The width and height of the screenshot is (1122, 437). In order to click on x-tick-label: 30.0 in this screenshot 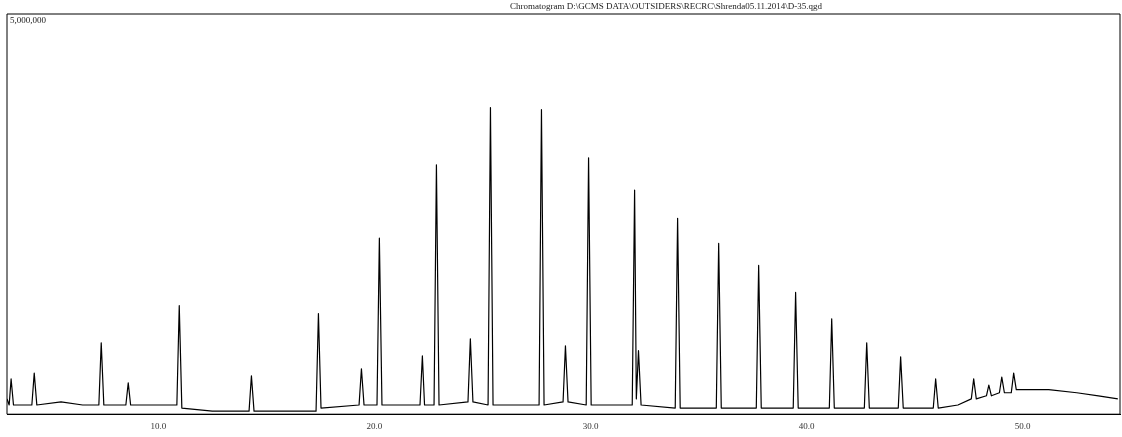, I will do `click(590, 425)`.